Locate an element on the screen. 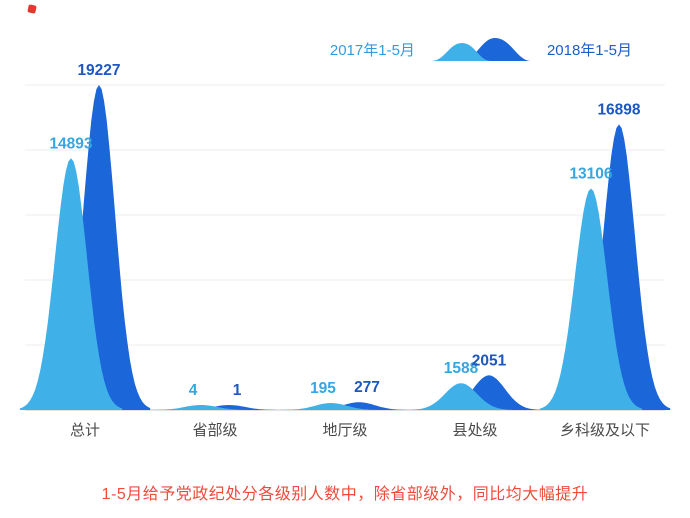 The width and height of the screenshot is (690, 518). value-label-2018: 19227 is located at coordinates (98, 70).